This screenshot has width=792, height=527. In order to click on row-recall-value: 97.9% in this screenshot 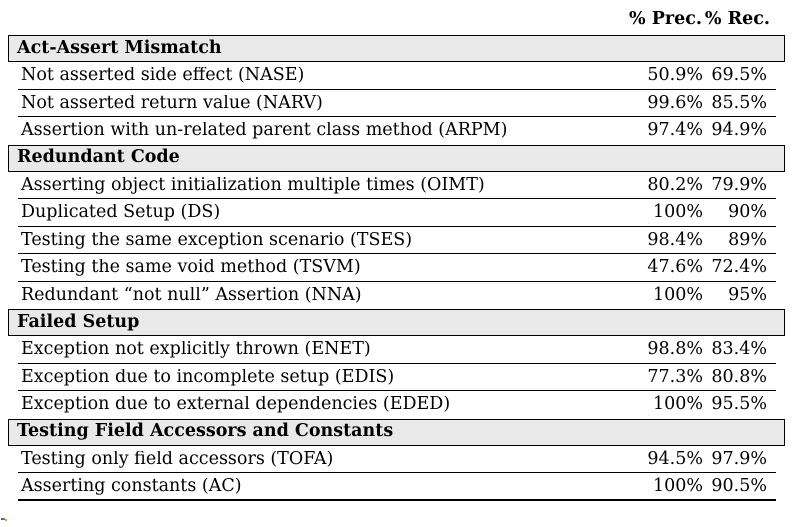, I will do `click(739, 458)`.